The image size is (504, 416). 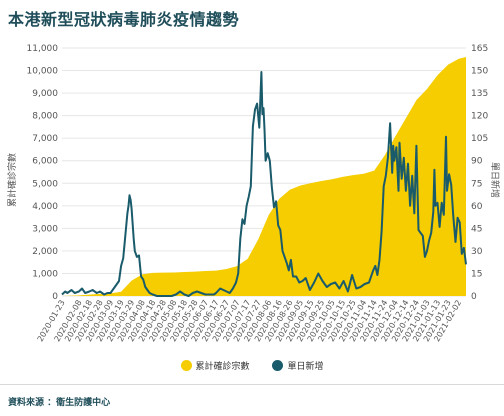 What do you see at coordinates (45, 139) in the screenshot?
I see `left-tick-label: 7,000` at bounding box center [45, 139].